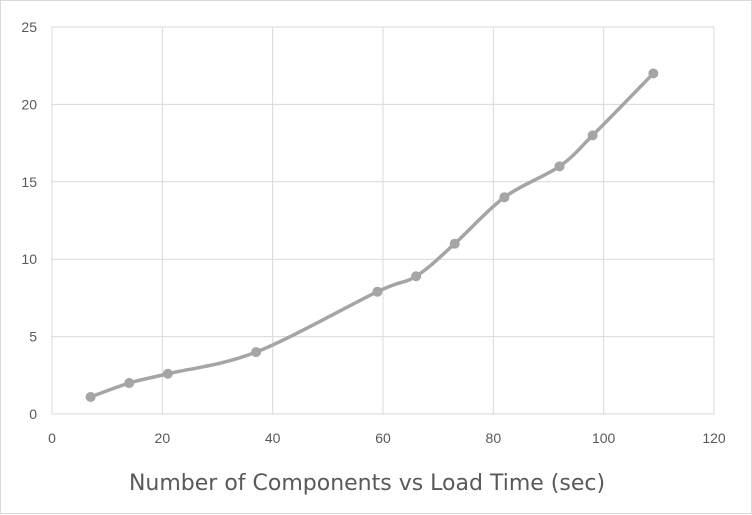 This screenshot has width=752, height=515. What do you see at coordinates (52, 438) in the screenshot?
I see `x-tick-label: 0` at bounding box center [52, 438].